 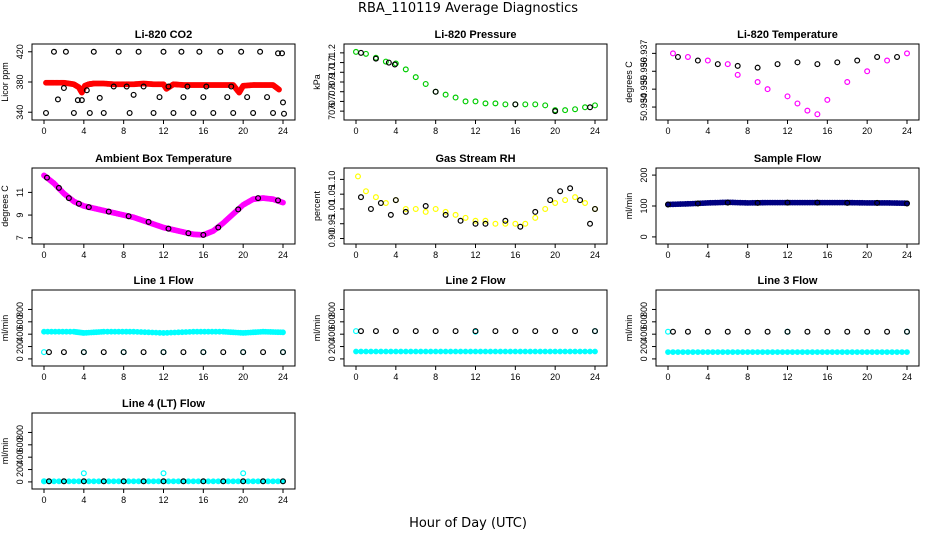 What do you see at coordinates (788, 159) in the screenshot?
I see `panel-title: Sample Flow` at bounding box center [788, 159].